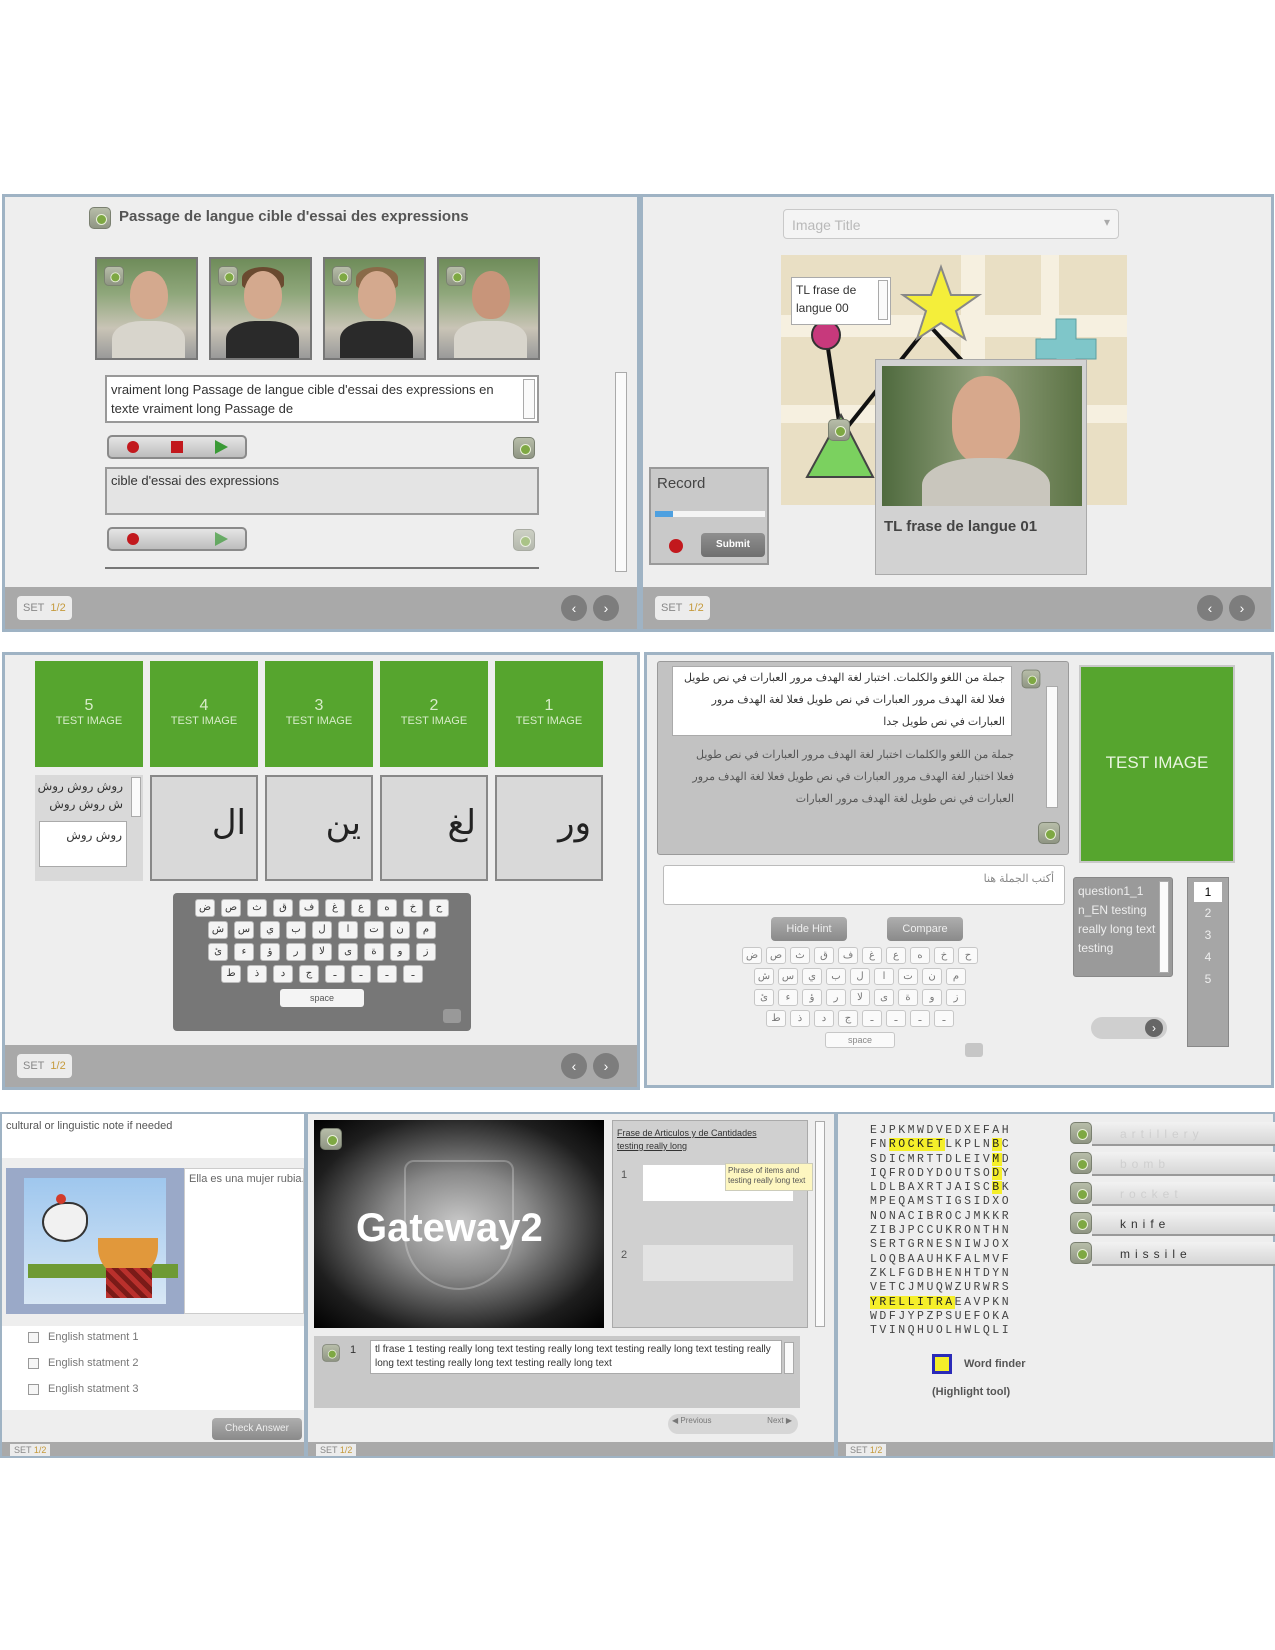  I want to click on photo-card: TL frase de langue 01, so click(981, 467).